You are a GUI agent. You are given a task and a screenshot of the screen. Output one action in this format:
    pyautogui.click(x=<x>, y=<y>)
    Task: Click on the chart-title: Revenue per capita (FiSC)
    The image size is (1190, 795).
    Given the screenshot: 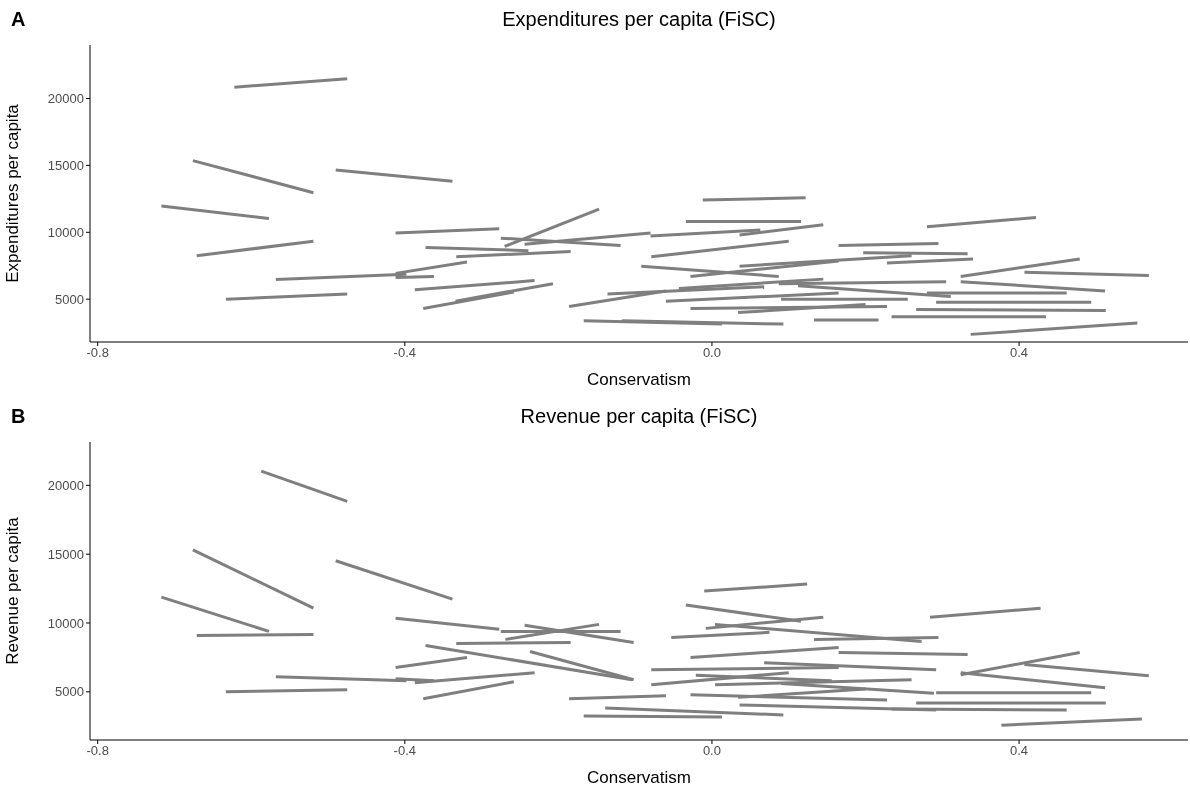 What is the action you would take?
    pyautogui.click(x=639, y=416)
    